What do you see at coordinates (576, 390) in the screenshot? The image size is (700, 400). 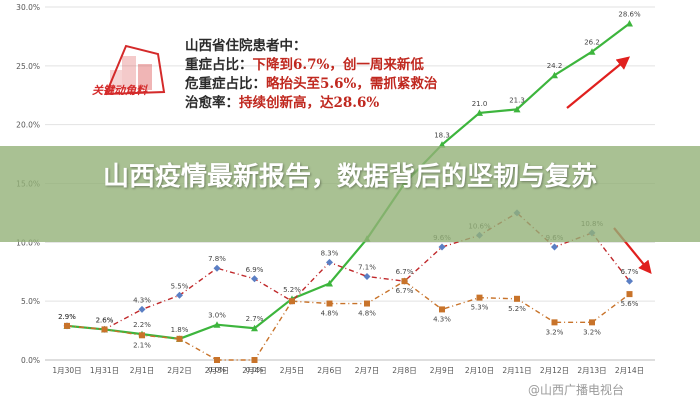 I see `watermark: @山西广播电视台` at bounding box center [576, 390].